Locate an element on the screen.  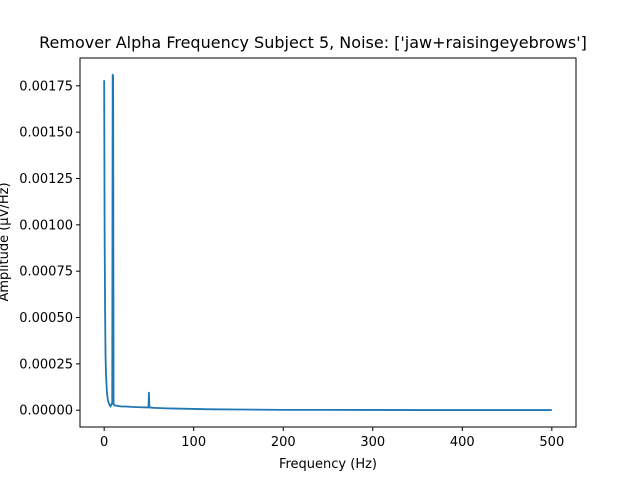
y-tick-label: 0.00000 is located at coordinates (46, 411).